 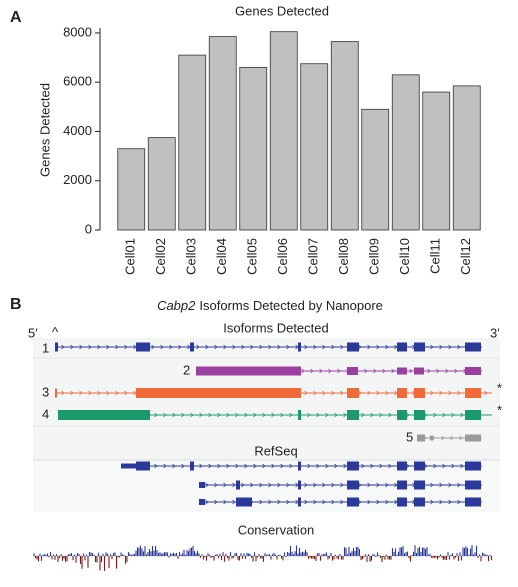 I want to click on track-bg, so click(x=266, y=486).